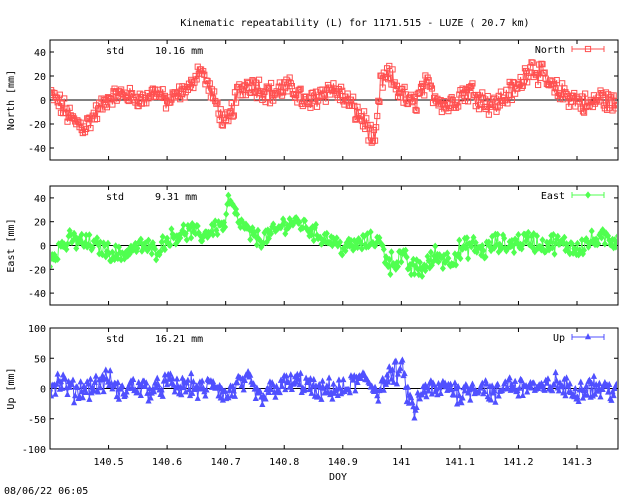 The image size is (640, 501). I want to click on x-tick-label: 140.5, so click(109, 462).